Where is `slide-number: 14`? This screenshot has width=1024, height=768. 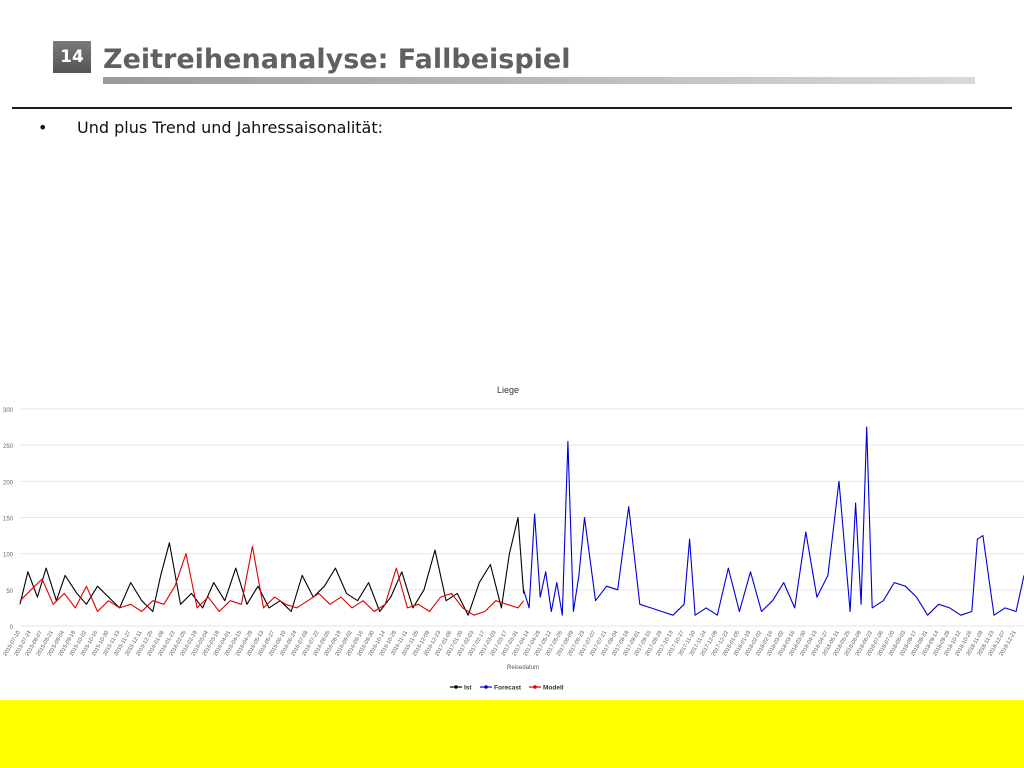 slide-number: 14 is located at coordinates (72, 57).